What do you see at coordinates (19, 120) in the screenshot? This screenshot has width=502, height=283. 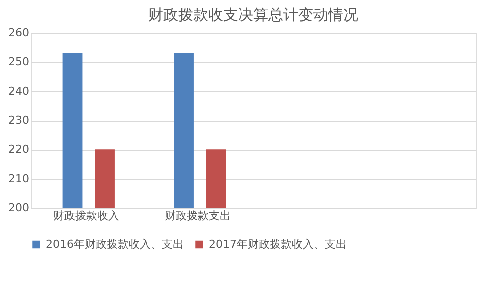 I see `y-tick-label: 230` at bounding box center [19, 120].